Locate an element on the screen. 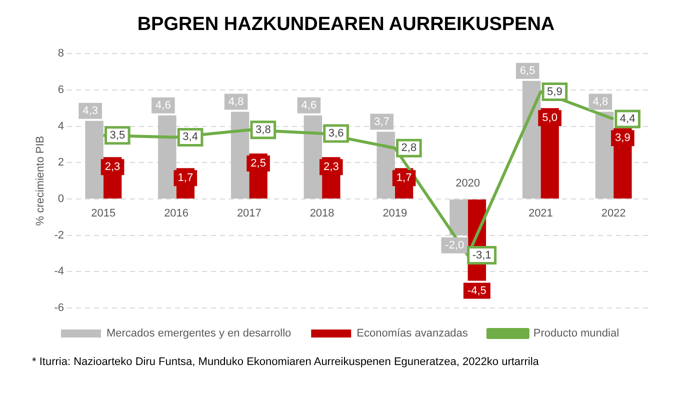 The width and height of the screenshot is (692, 393). data-label: 2,8 is located at coordinates (409, 148).